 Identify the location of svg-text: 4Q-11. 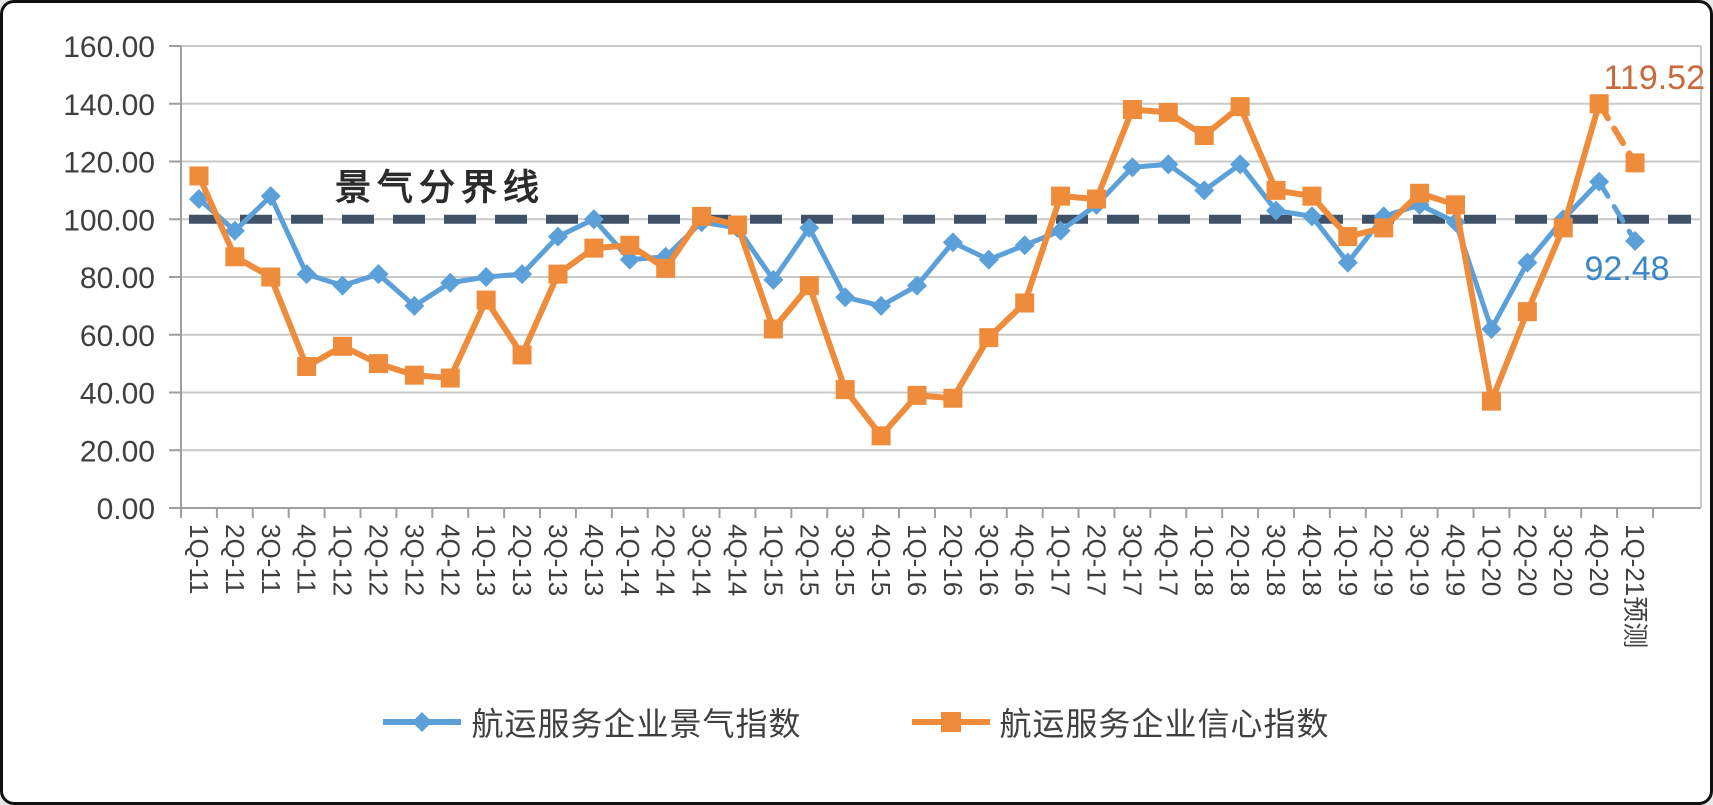
(307, 559).